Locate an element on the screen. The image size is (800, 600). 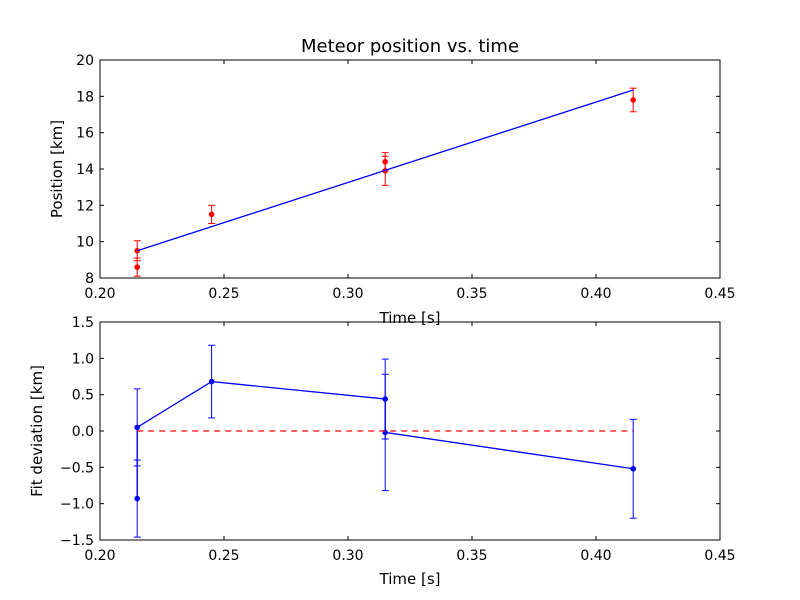
top-x-tick-label: 0.35 is located at coordinates (471, 294).